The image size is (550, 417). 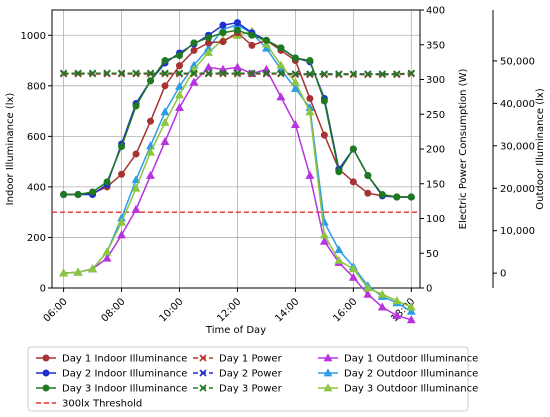 I want to click on outdoor-axis-title: Outdoor Illuminance (lx), so click(x=540, y=149).